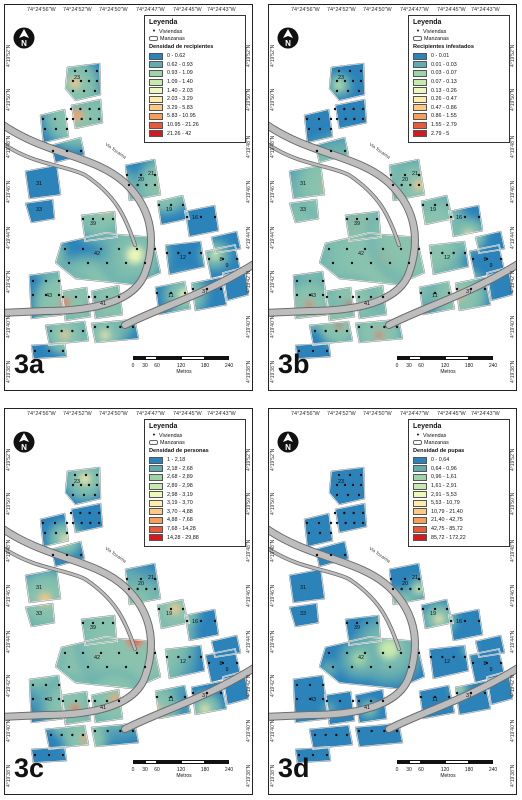 Image resolution: width=522 pixels, height=800 pixels. Describe the element at coordinates (459, 133) in the screenshot. I see `legend-class: 2.79 - 5` at that location.